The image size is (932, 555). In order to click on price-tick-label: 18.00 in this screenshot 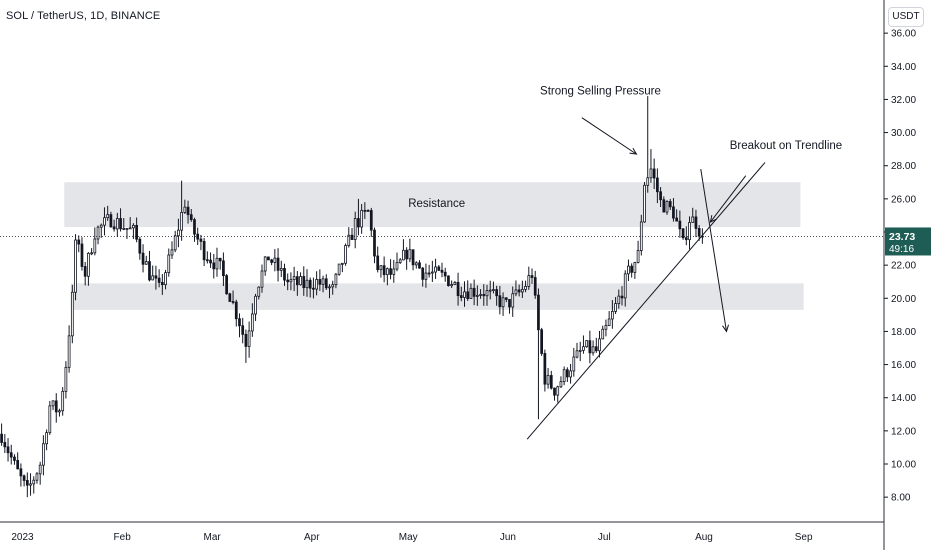, I will do `click(903, 332)`.